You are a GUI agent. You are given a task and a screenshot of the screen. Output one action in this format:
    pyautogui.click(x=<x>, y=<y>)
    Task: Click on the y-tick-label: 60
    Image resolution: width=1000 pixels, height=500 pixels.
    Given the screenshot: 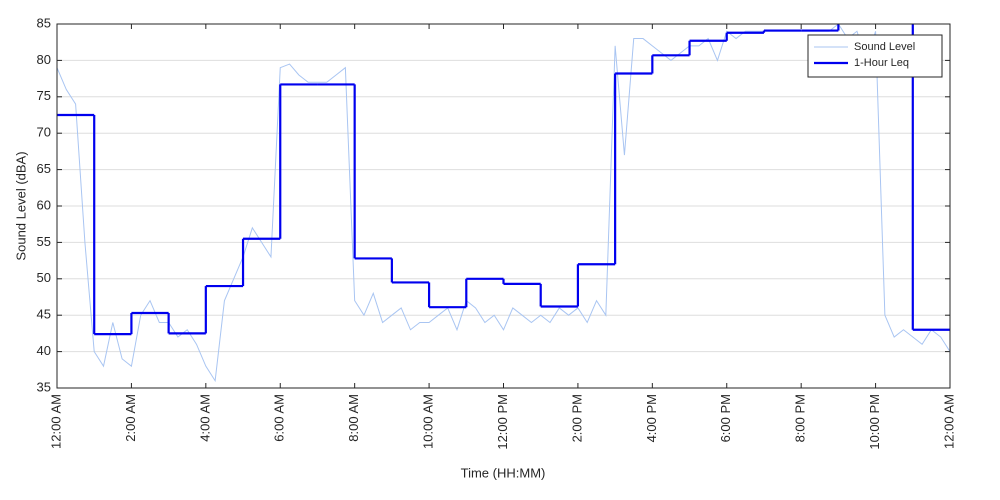 What is the action you would take?
    pyautogui.click(x=44, y=204)
    